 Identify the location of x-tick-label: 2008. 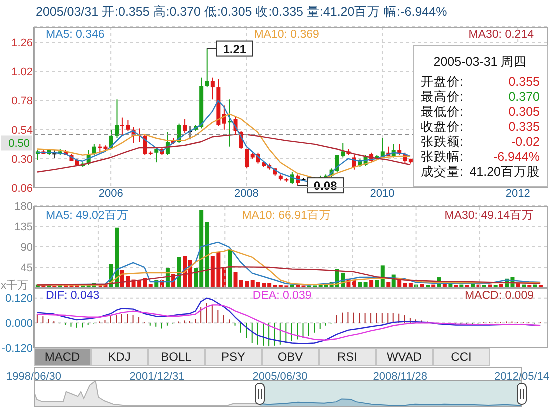
(246, 194).